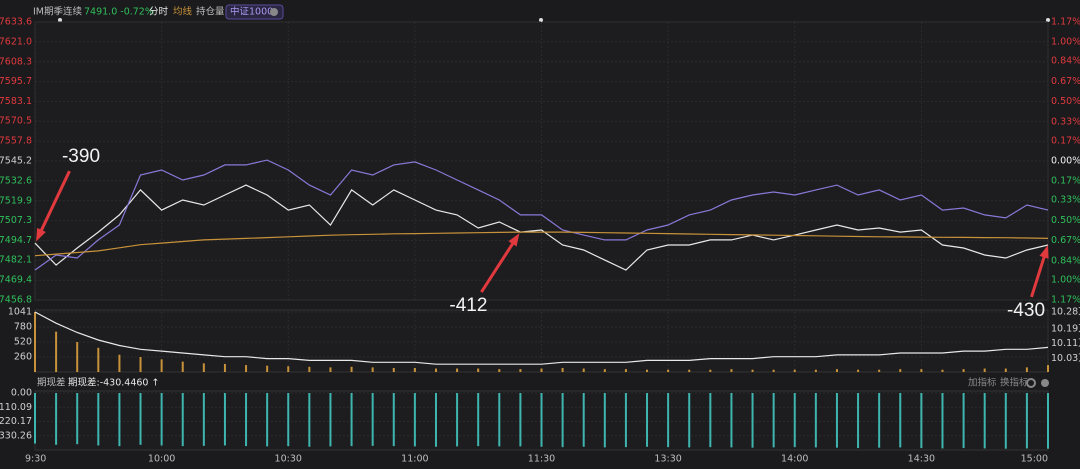 The height and width of the screenshot is (469, 1080). I want to click on x-tick-label: 11:30, so click(541, 459).